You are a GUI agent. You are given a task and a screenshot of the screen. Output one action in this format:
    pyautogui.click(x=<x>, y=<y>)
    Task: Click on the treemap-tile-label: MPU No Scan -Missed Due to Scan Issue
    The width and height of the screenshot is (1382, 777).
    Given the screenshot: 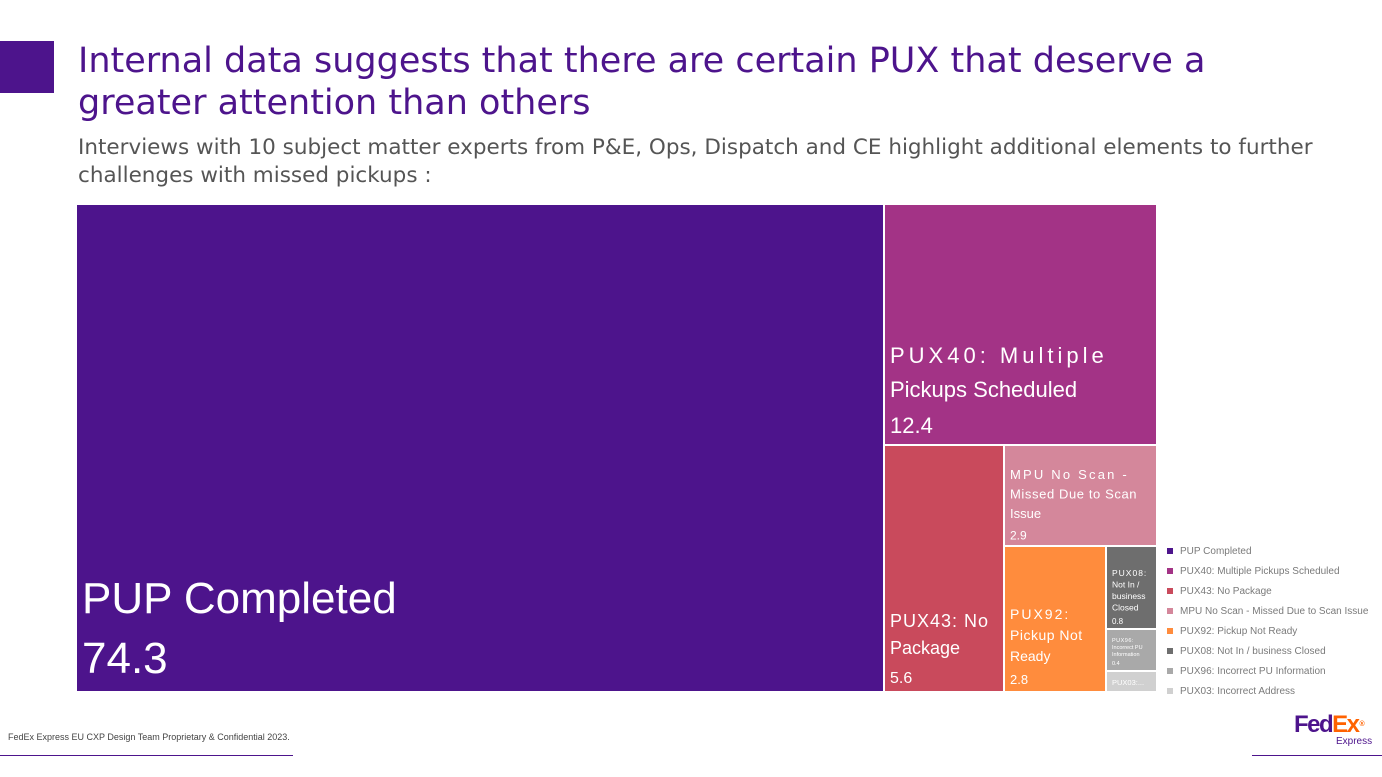 What is the action you would take?
    pyautogui.click(x=1073, y=494)
    